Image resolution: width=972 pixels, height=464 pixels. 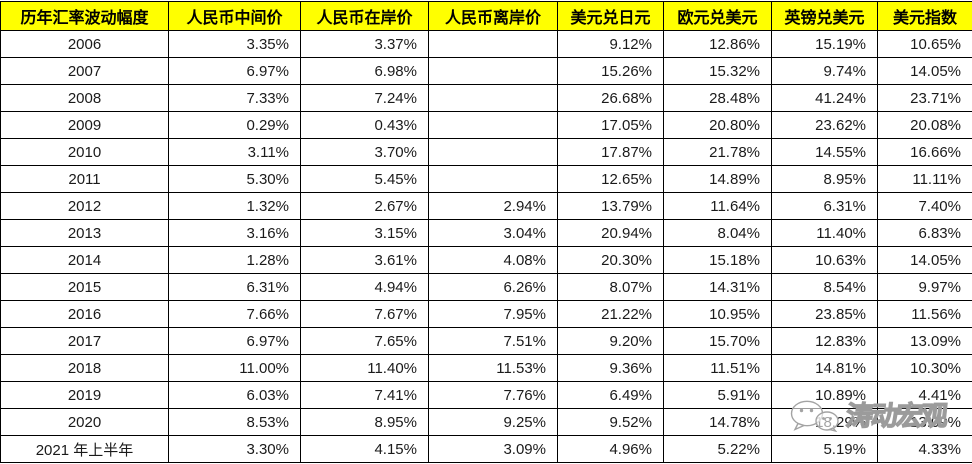 I want to click on value-cell: 6.26%, so click(x=493, y=287).